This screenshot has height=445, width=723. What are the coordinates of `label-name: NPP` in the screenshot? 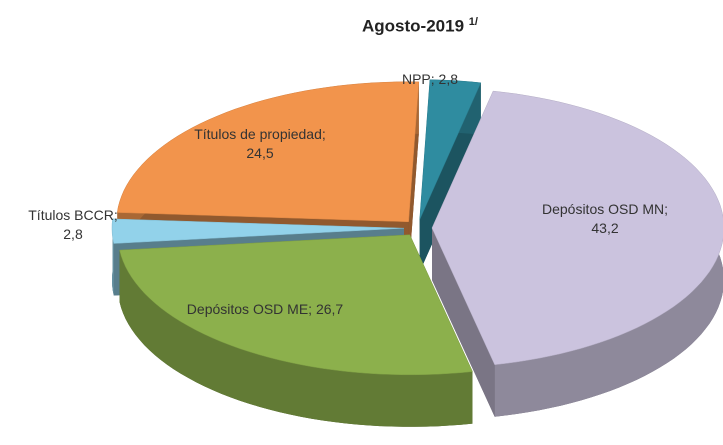 It's located at (416, 79).